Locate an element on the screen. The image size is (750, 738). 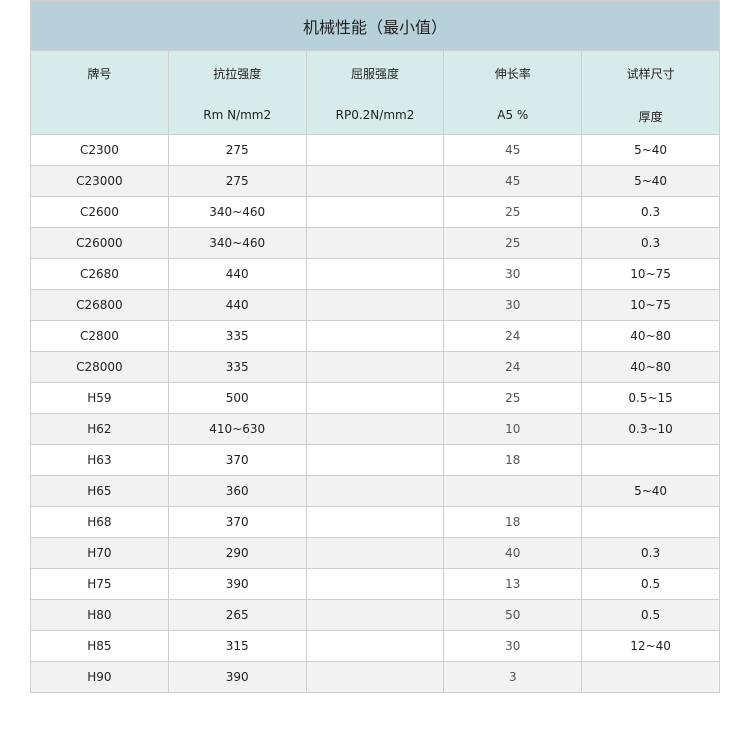
table-row: H85 315 30 12~40 is located at coordinates (375, 646).